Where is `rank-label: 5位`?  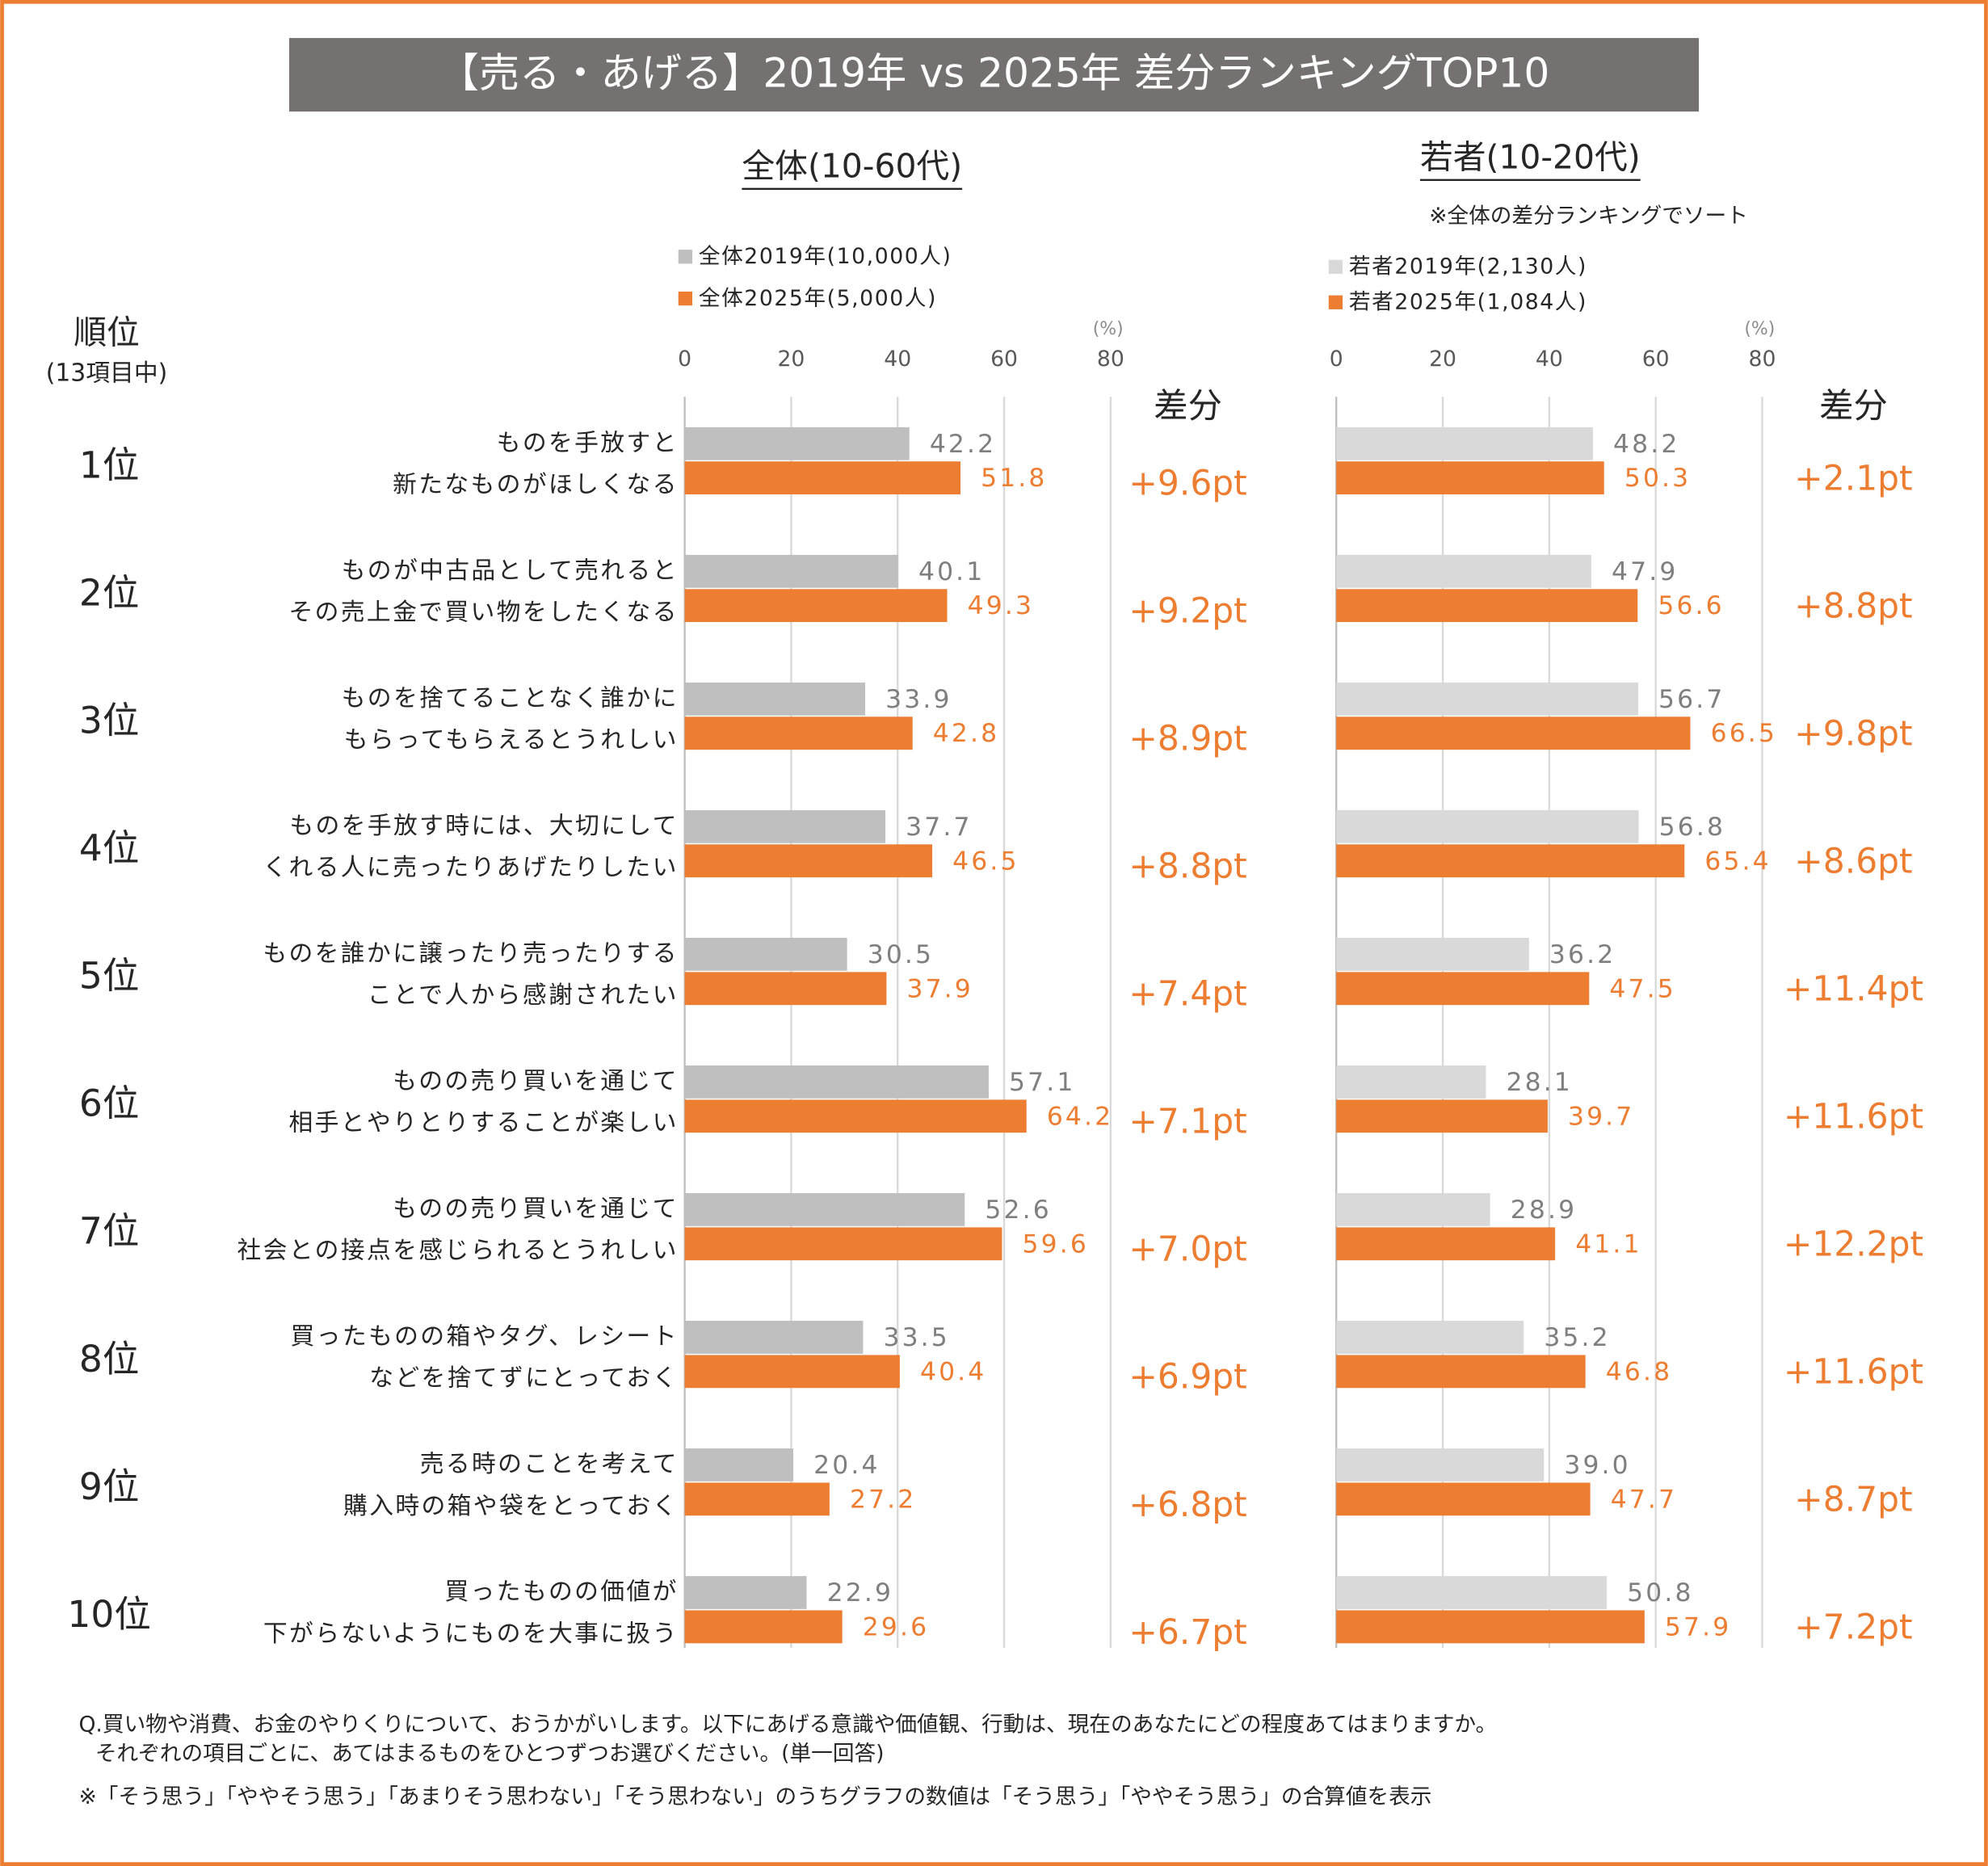
rank-label: 5位 is located at coordinates (109, 977).